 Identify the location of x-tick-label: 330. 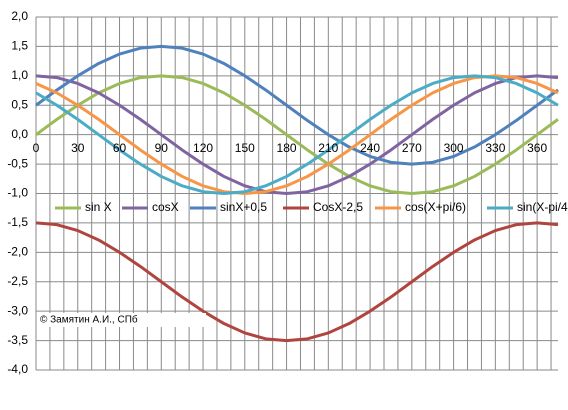
(495, 148).